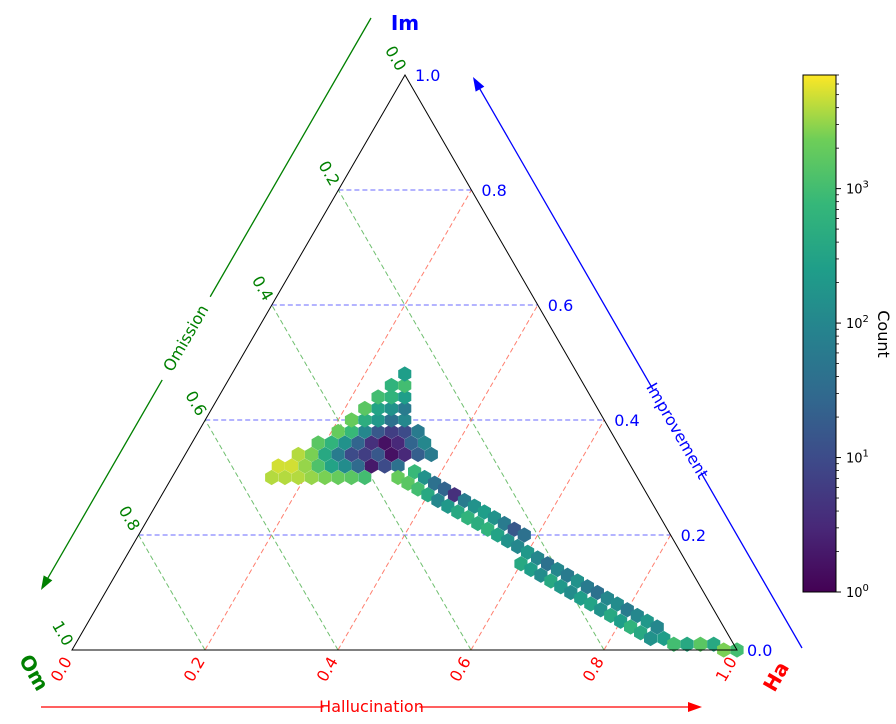 The width and height of the screenshot is (896, 724). What do you see at coordinates (677, 430) in the screenshot?
I see `improvement-axis-label: Improvement` at bounding box center [677, 430].